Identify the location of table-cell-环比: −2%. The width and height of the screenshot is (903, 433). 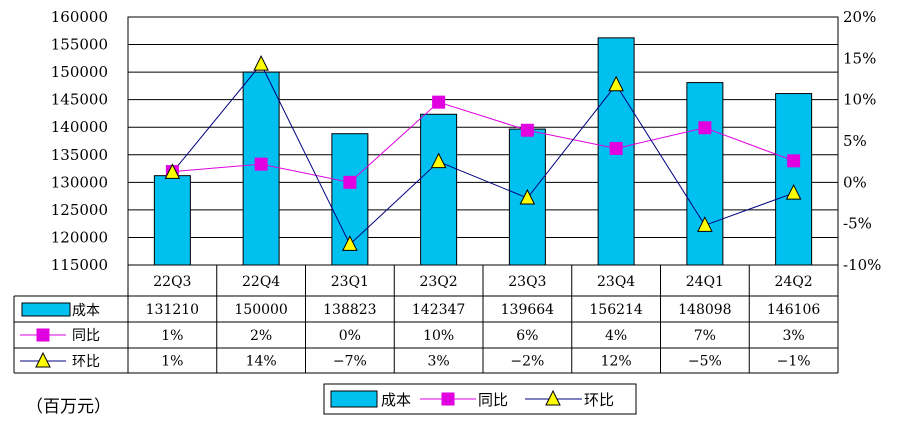
(527, 362).